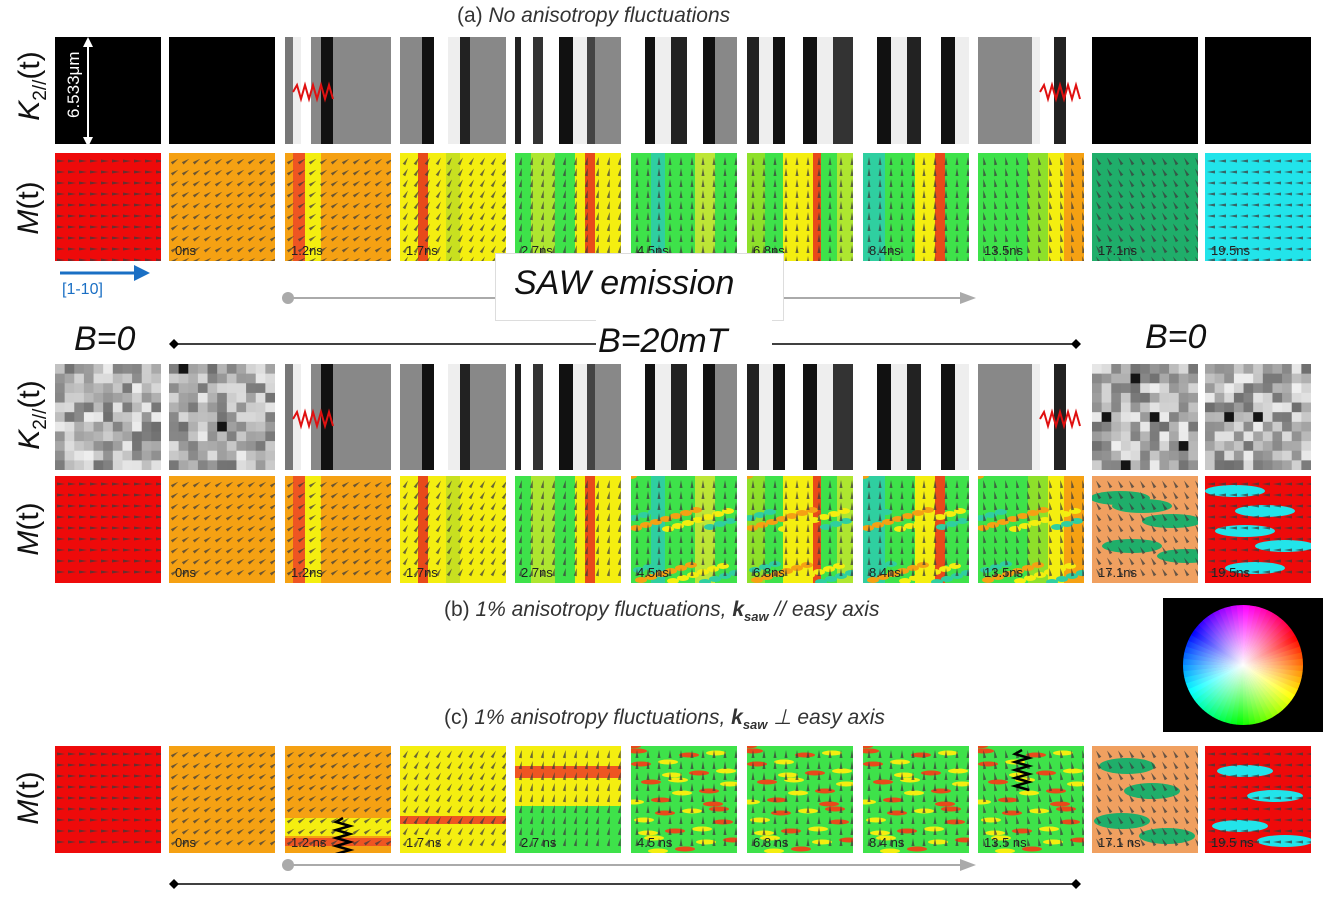 The height and width of the screenshot is (901, 1332). I want to click on mc-panel-c-10: 19.5 ns, so click(1258, 799).